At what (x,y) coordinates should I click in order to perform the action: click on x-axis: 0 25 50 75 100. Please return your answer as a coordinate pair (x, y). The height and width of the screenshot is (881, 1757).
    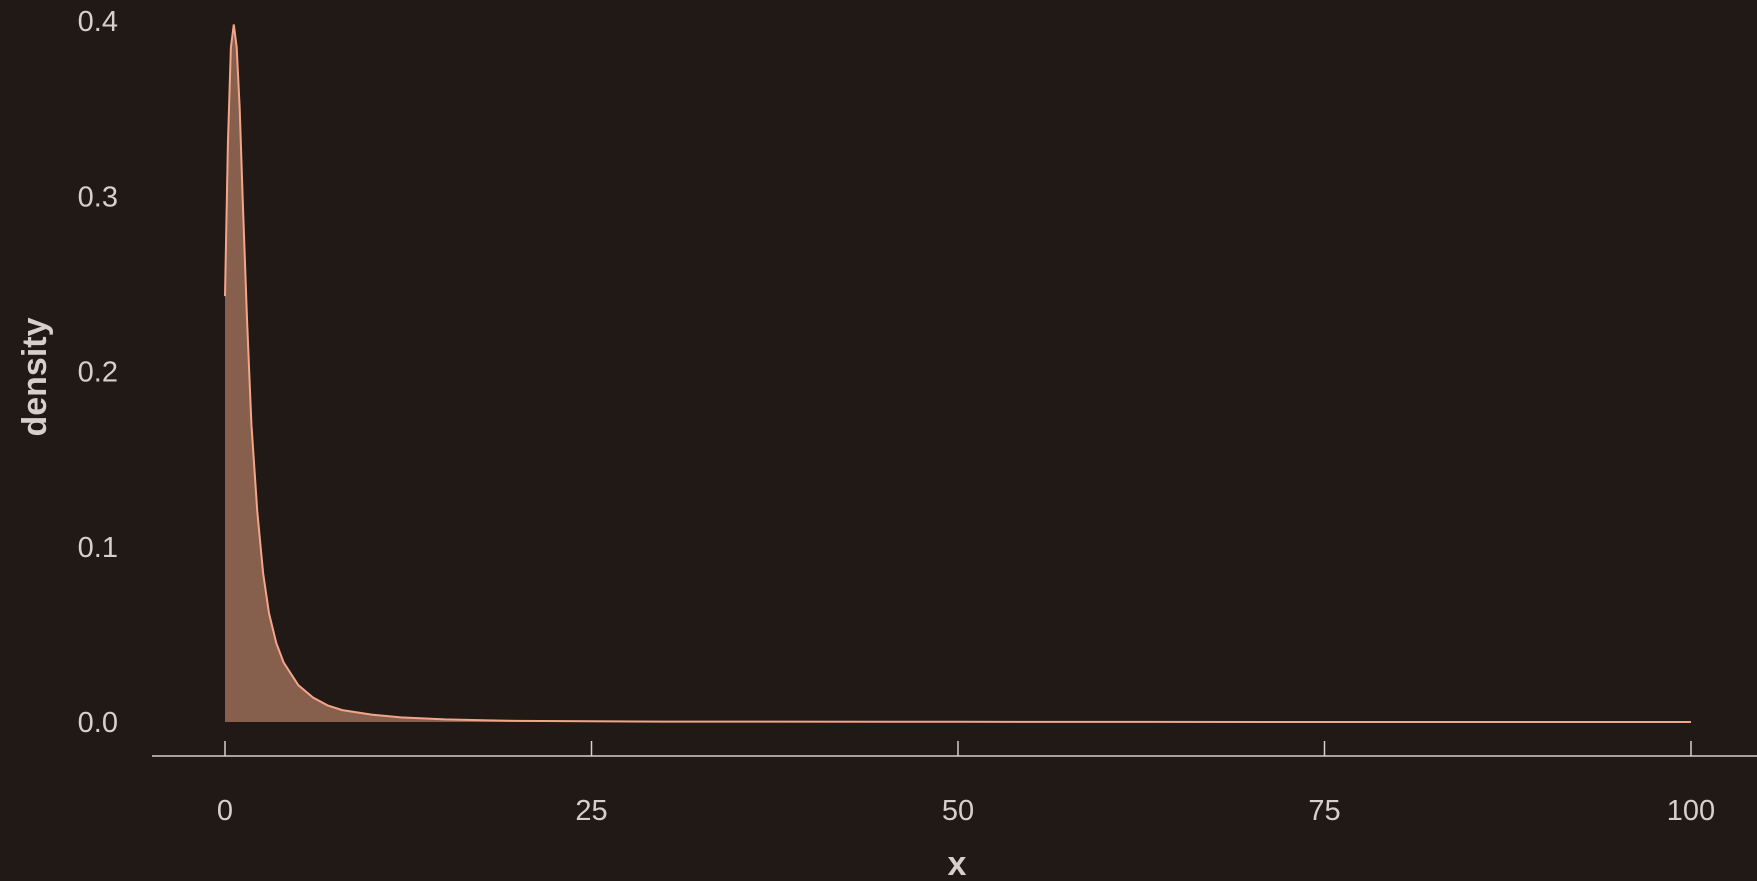
    Looking at the image, I should click on (954, 784).